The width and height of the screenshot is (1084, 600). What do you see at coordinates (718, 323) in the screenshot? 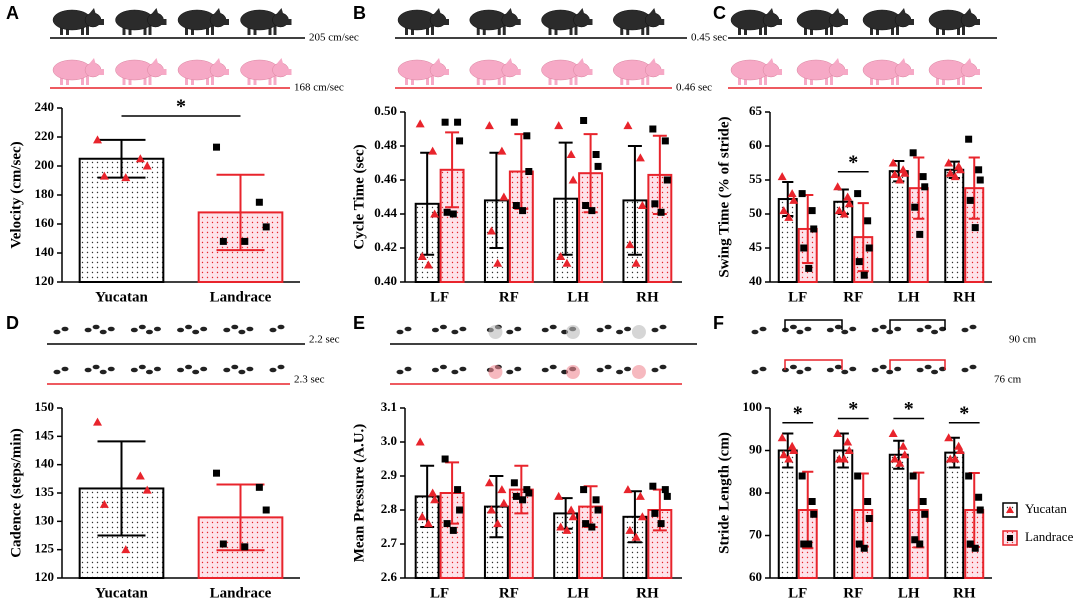
I see `panel-label: F` at bounding box center [718, 323].